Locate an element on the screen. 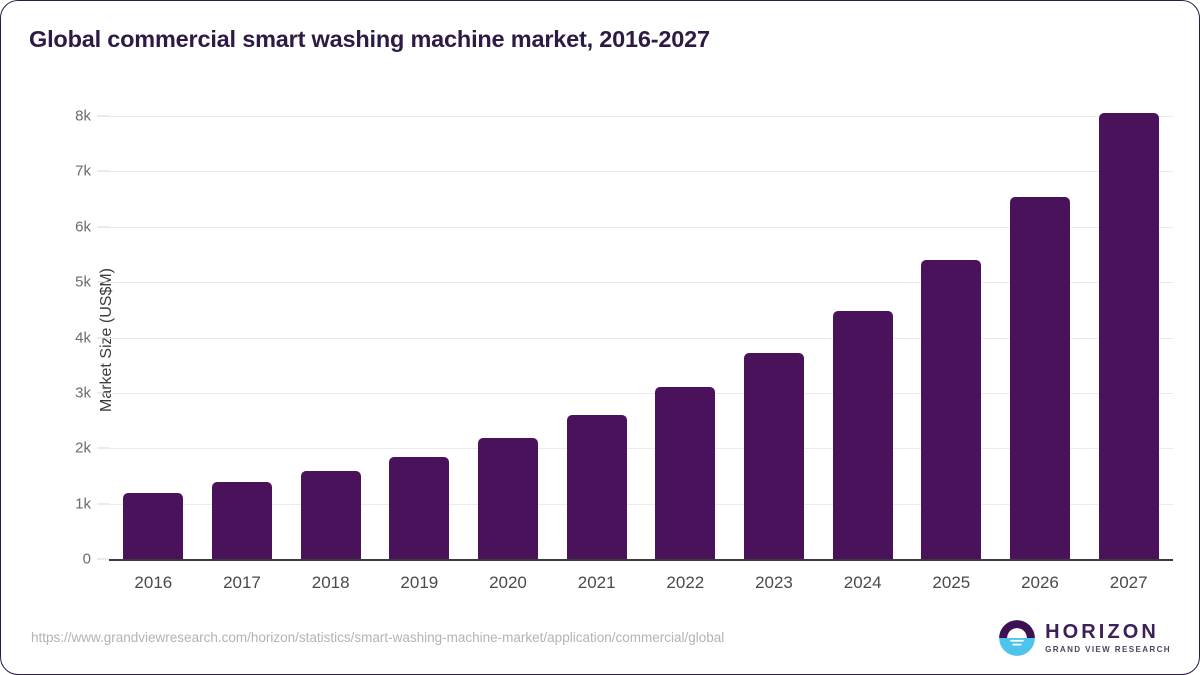 Image resolution: width=1200 pixels, height=675 pixels. y-axis-tick-label: 1k is located at coordinates (83, 504).